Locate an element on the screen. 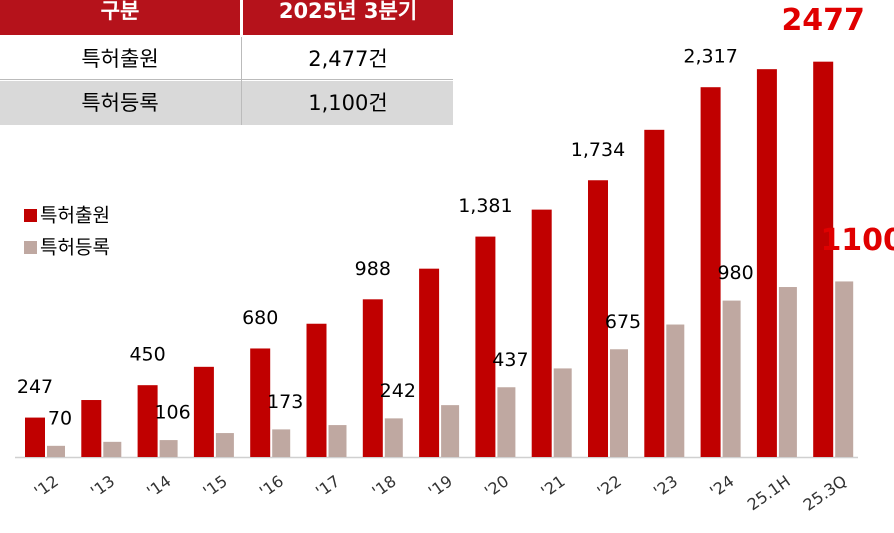 This screenshot has height=533, width=894. data-label: 106 is located at coordinates (172, 413).